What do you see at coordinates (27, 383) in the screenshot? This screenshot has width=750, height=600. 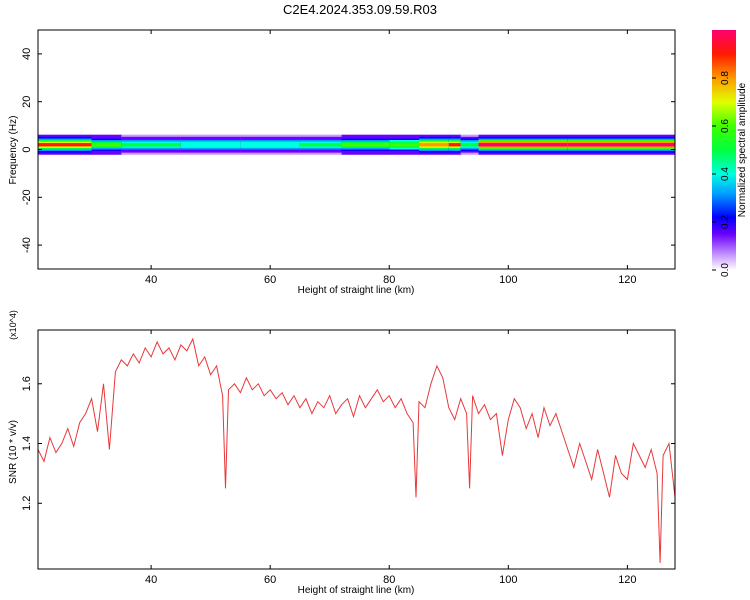 I see `snr-y-tick-label: 1.6` at bounding box center [27, 383].